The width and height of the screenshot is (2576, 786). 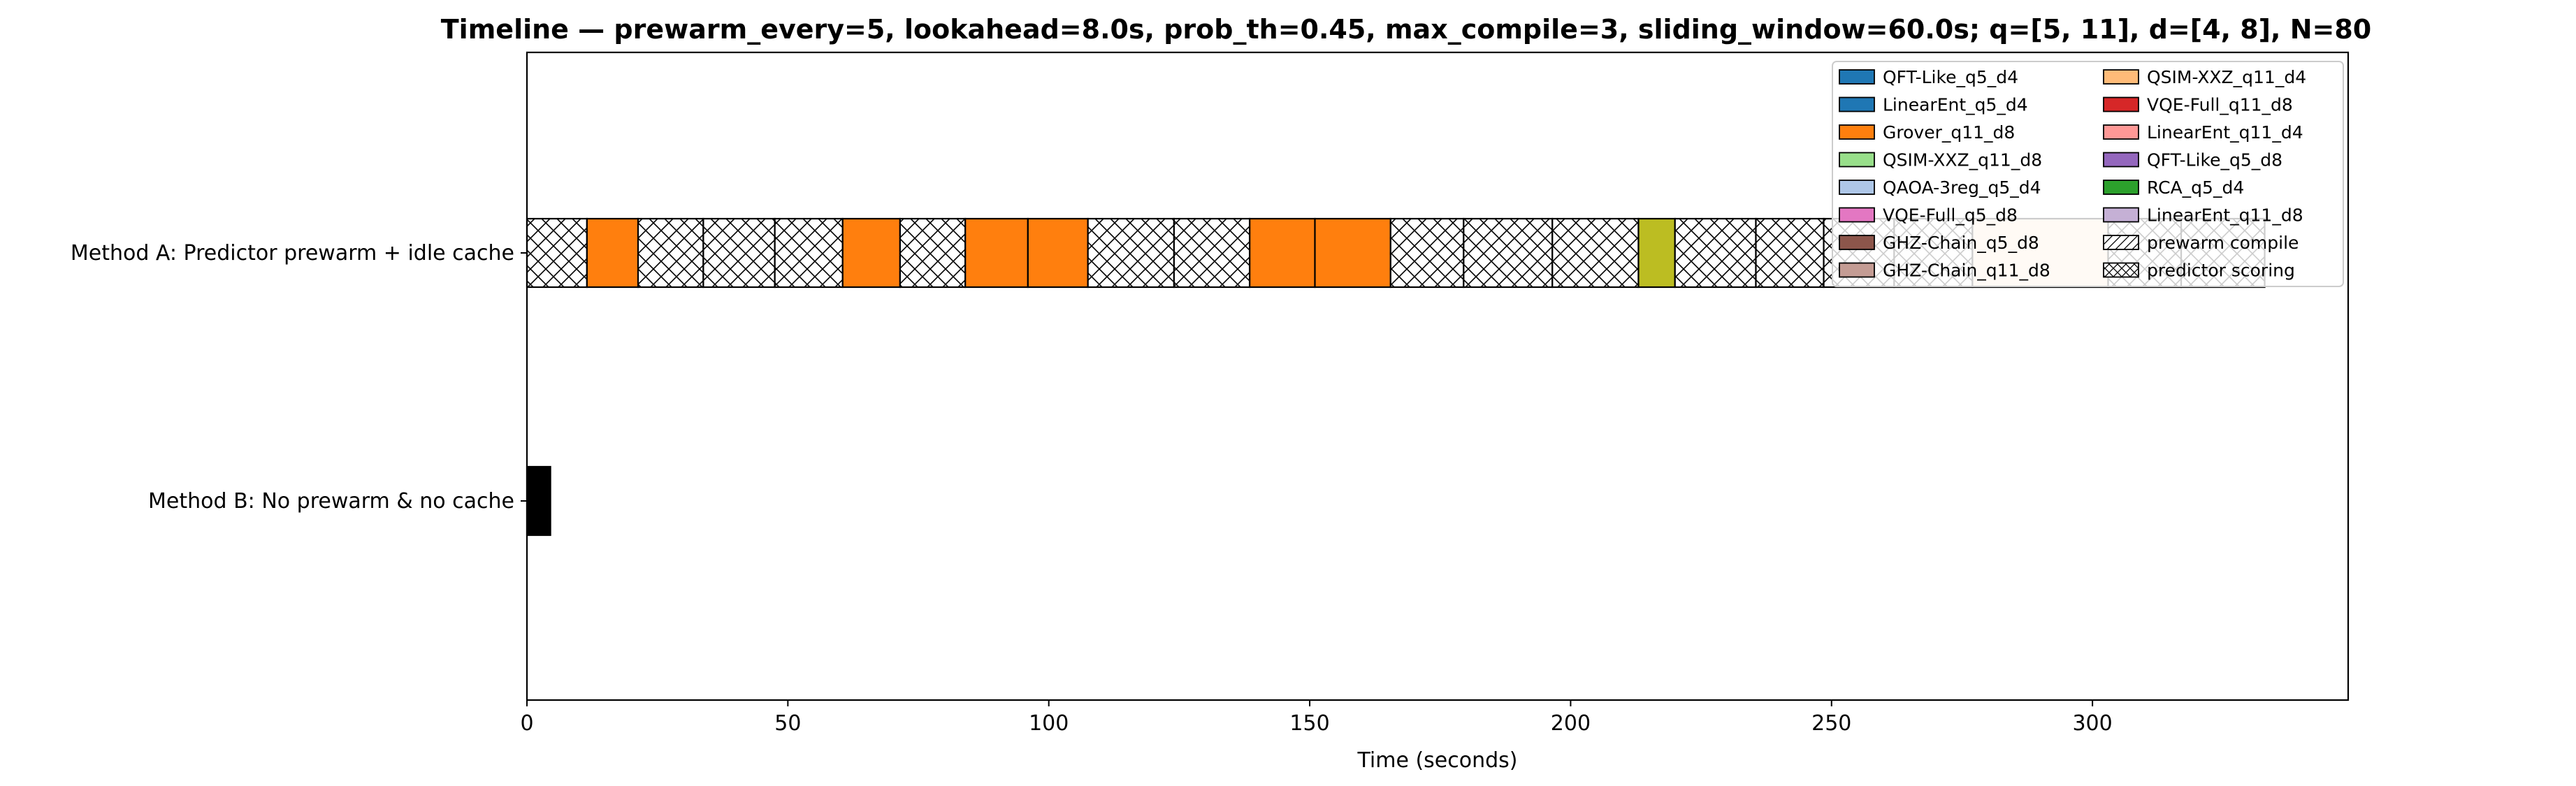 I want to click on legend-label: QFT-Like_q5_d4, so click(x=1951, y=77).